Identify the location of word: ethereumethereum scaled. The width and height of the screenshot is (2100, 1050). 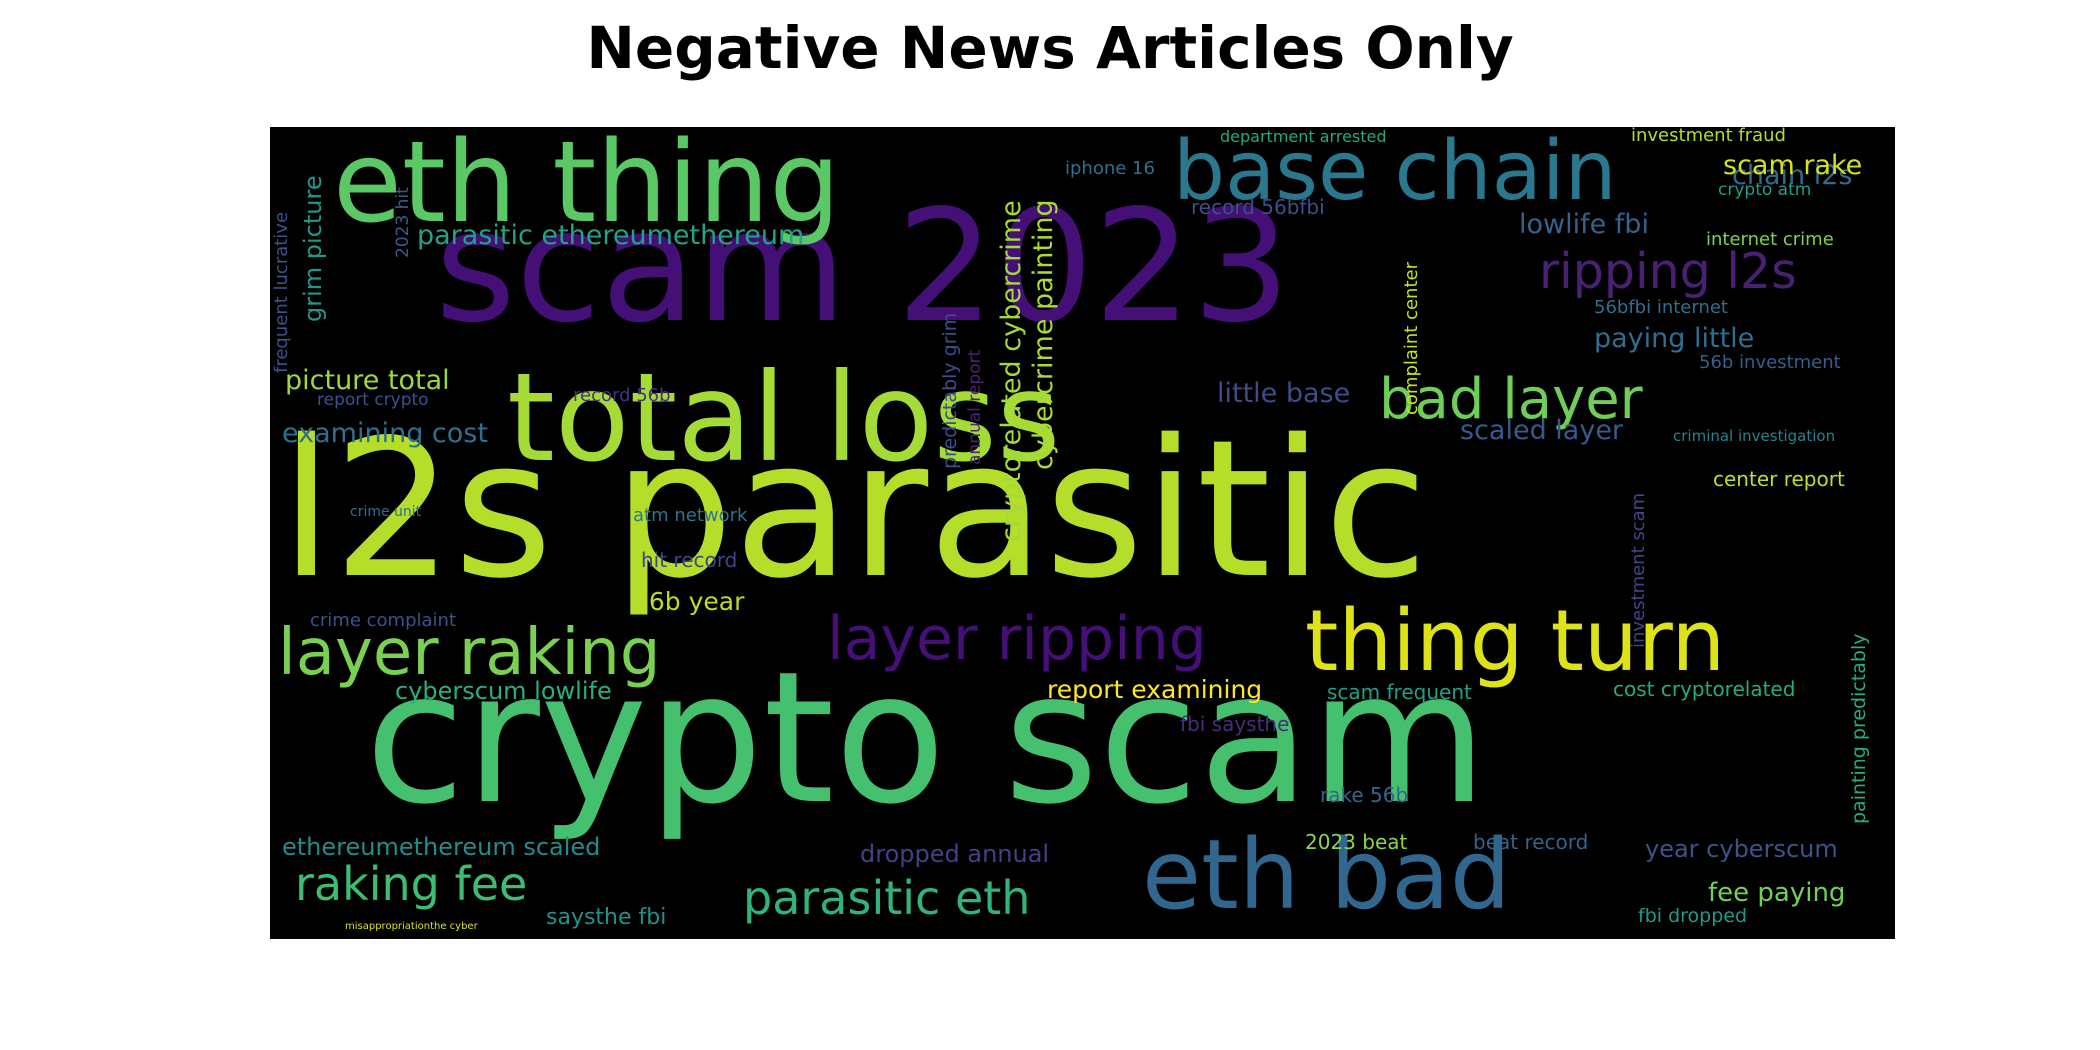
(441, 847).